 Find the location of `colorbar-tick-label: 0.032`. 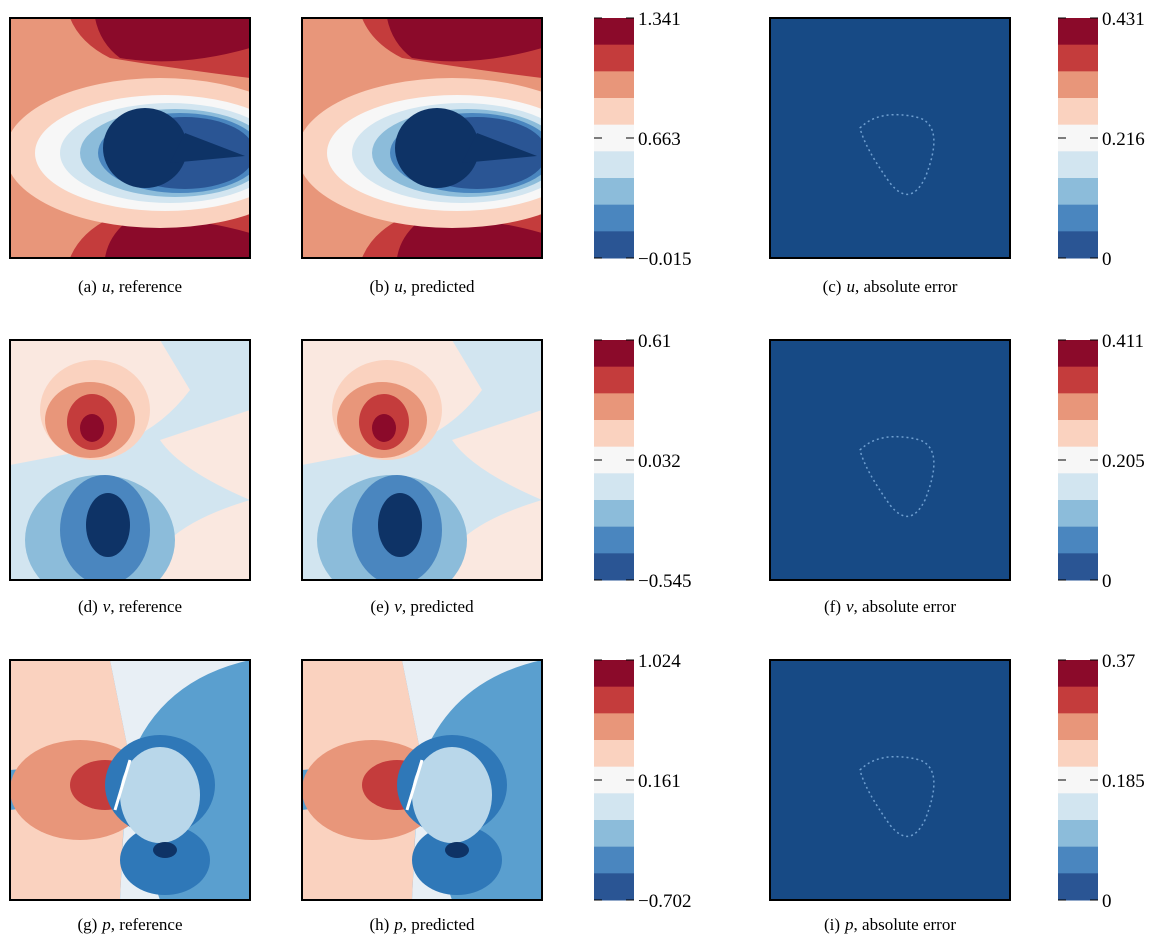

colorbar-tick-label: 0.032 is located at coordinates (659, 461).